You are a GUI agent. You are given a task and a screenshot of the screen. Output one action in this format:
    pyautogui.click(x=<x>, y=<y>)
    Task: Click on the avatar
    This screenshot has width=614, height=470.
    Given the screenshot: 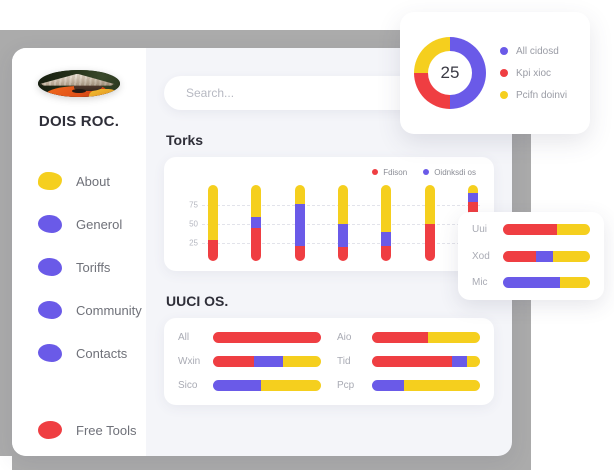 What is the action you would take?
    pyautogui.click(x=79, y=83)
    